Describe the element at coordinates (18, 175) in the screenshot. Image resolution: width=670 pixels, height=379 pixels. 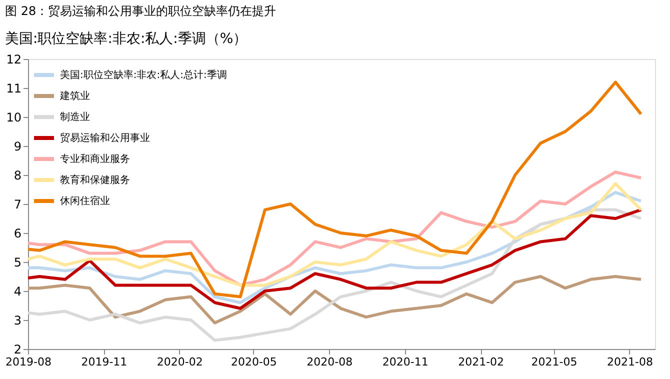
I see `y-tick-label: 8` at that location.